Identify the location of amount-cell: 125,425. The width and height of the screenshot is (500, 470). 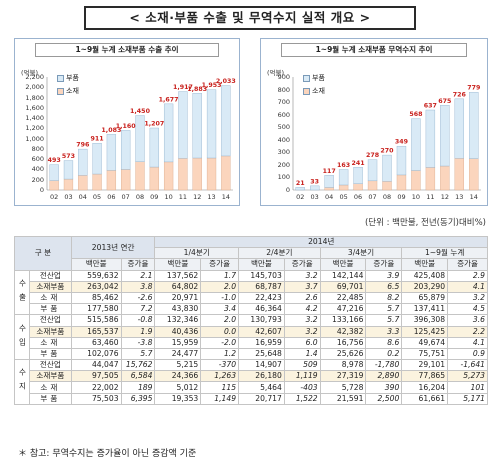
(425, 331).